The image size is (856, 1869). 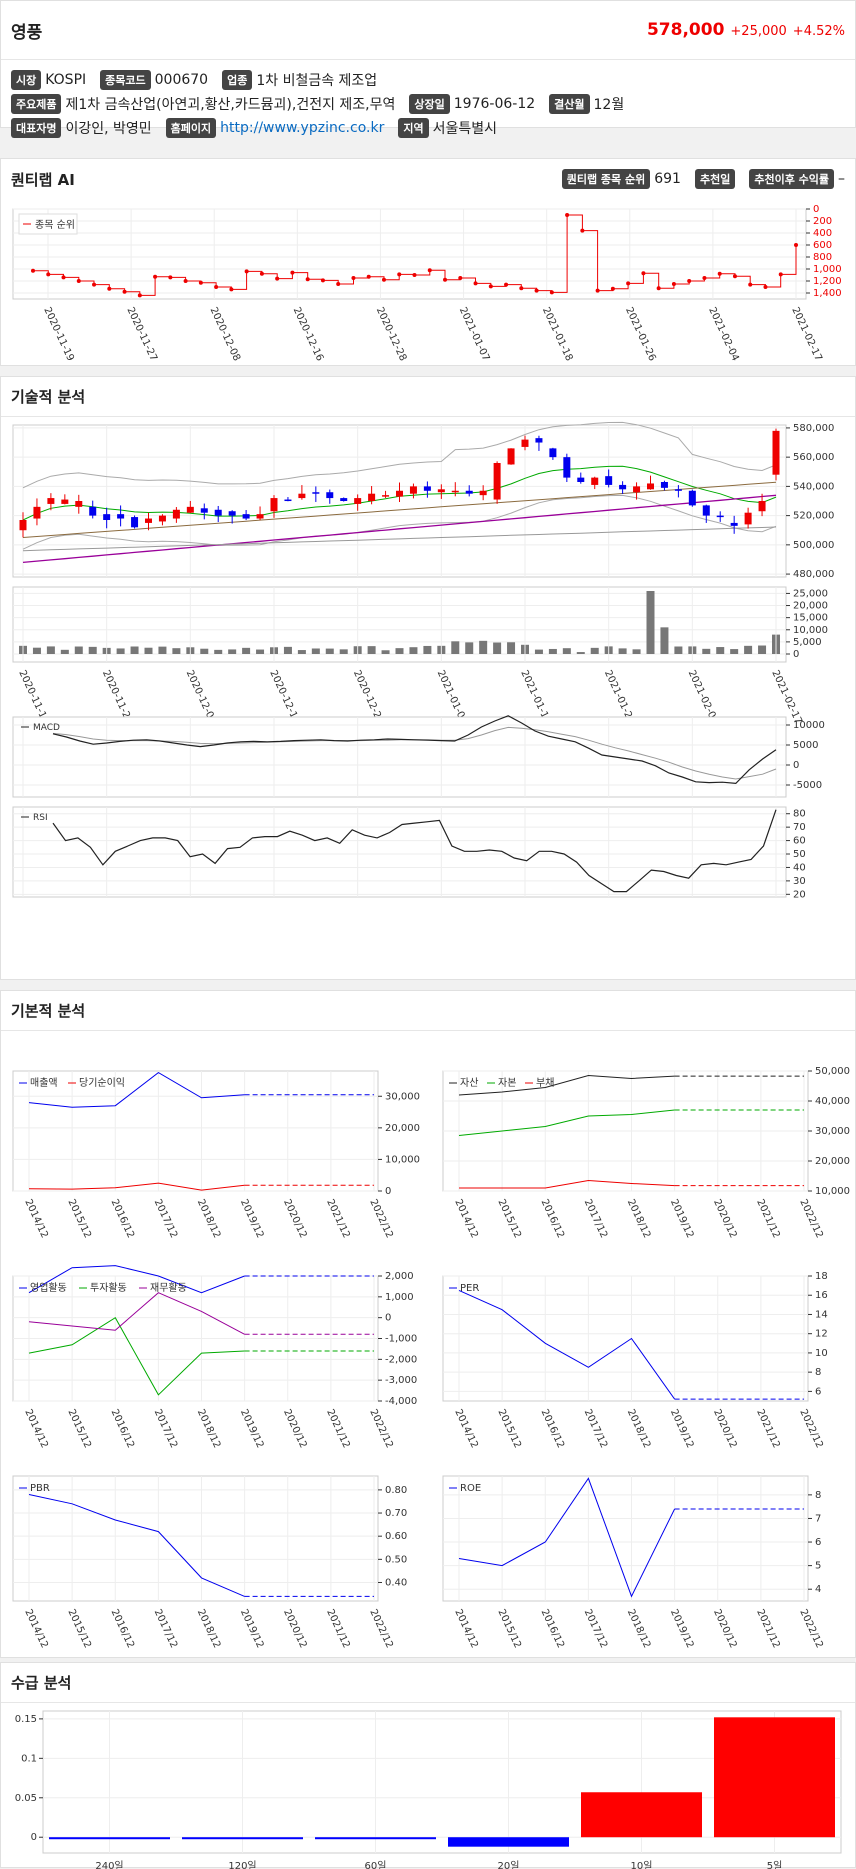 I want to click on listed-tag: 상장일, so click(x=429, y=104).